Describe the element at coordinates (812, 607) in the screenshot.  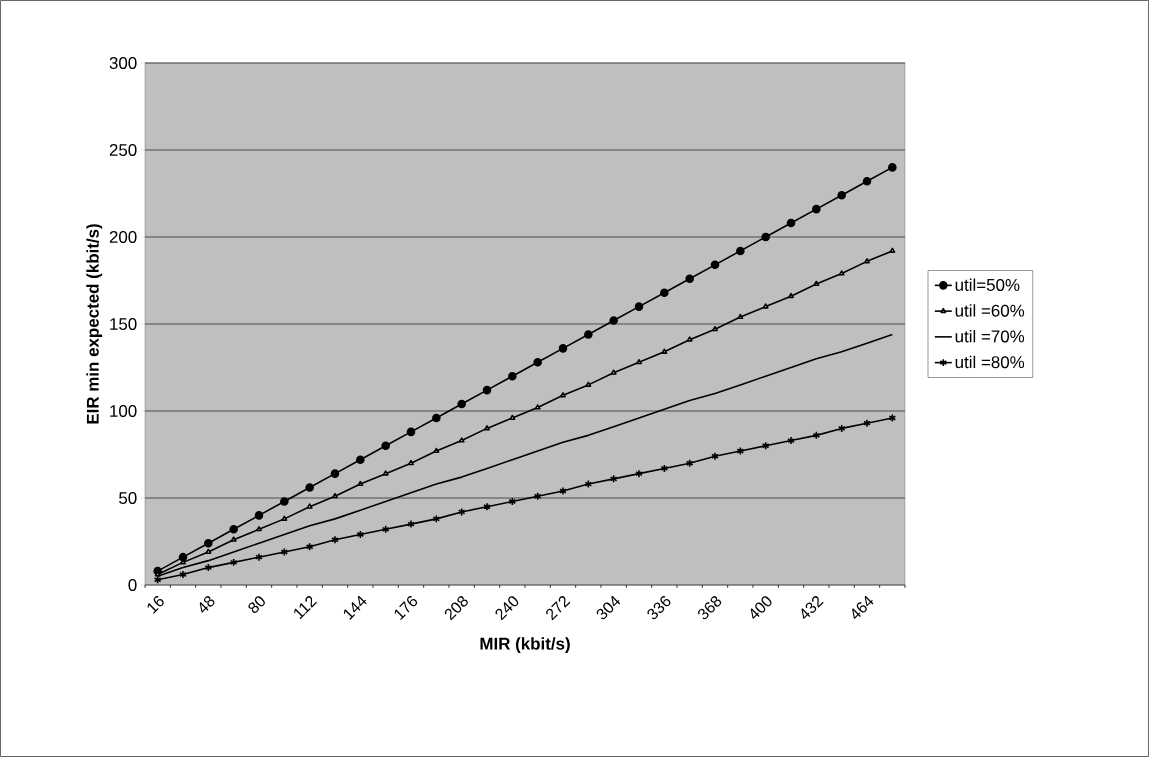
I see `x-tick-label: 432` at that location.